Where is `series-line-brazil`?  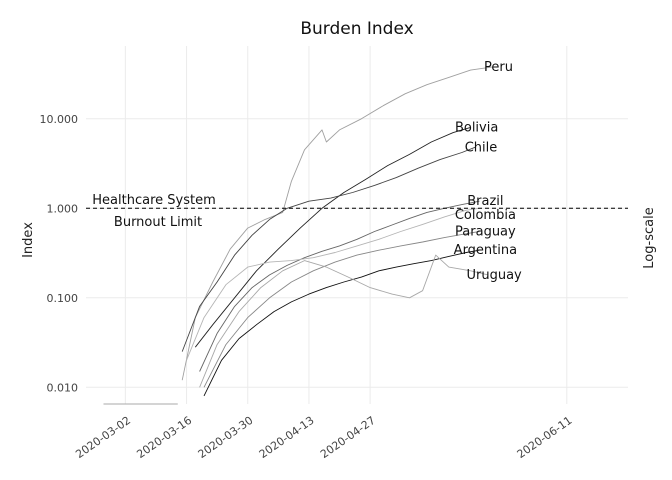 series-line-brazil is located at coordinates (339, 286).